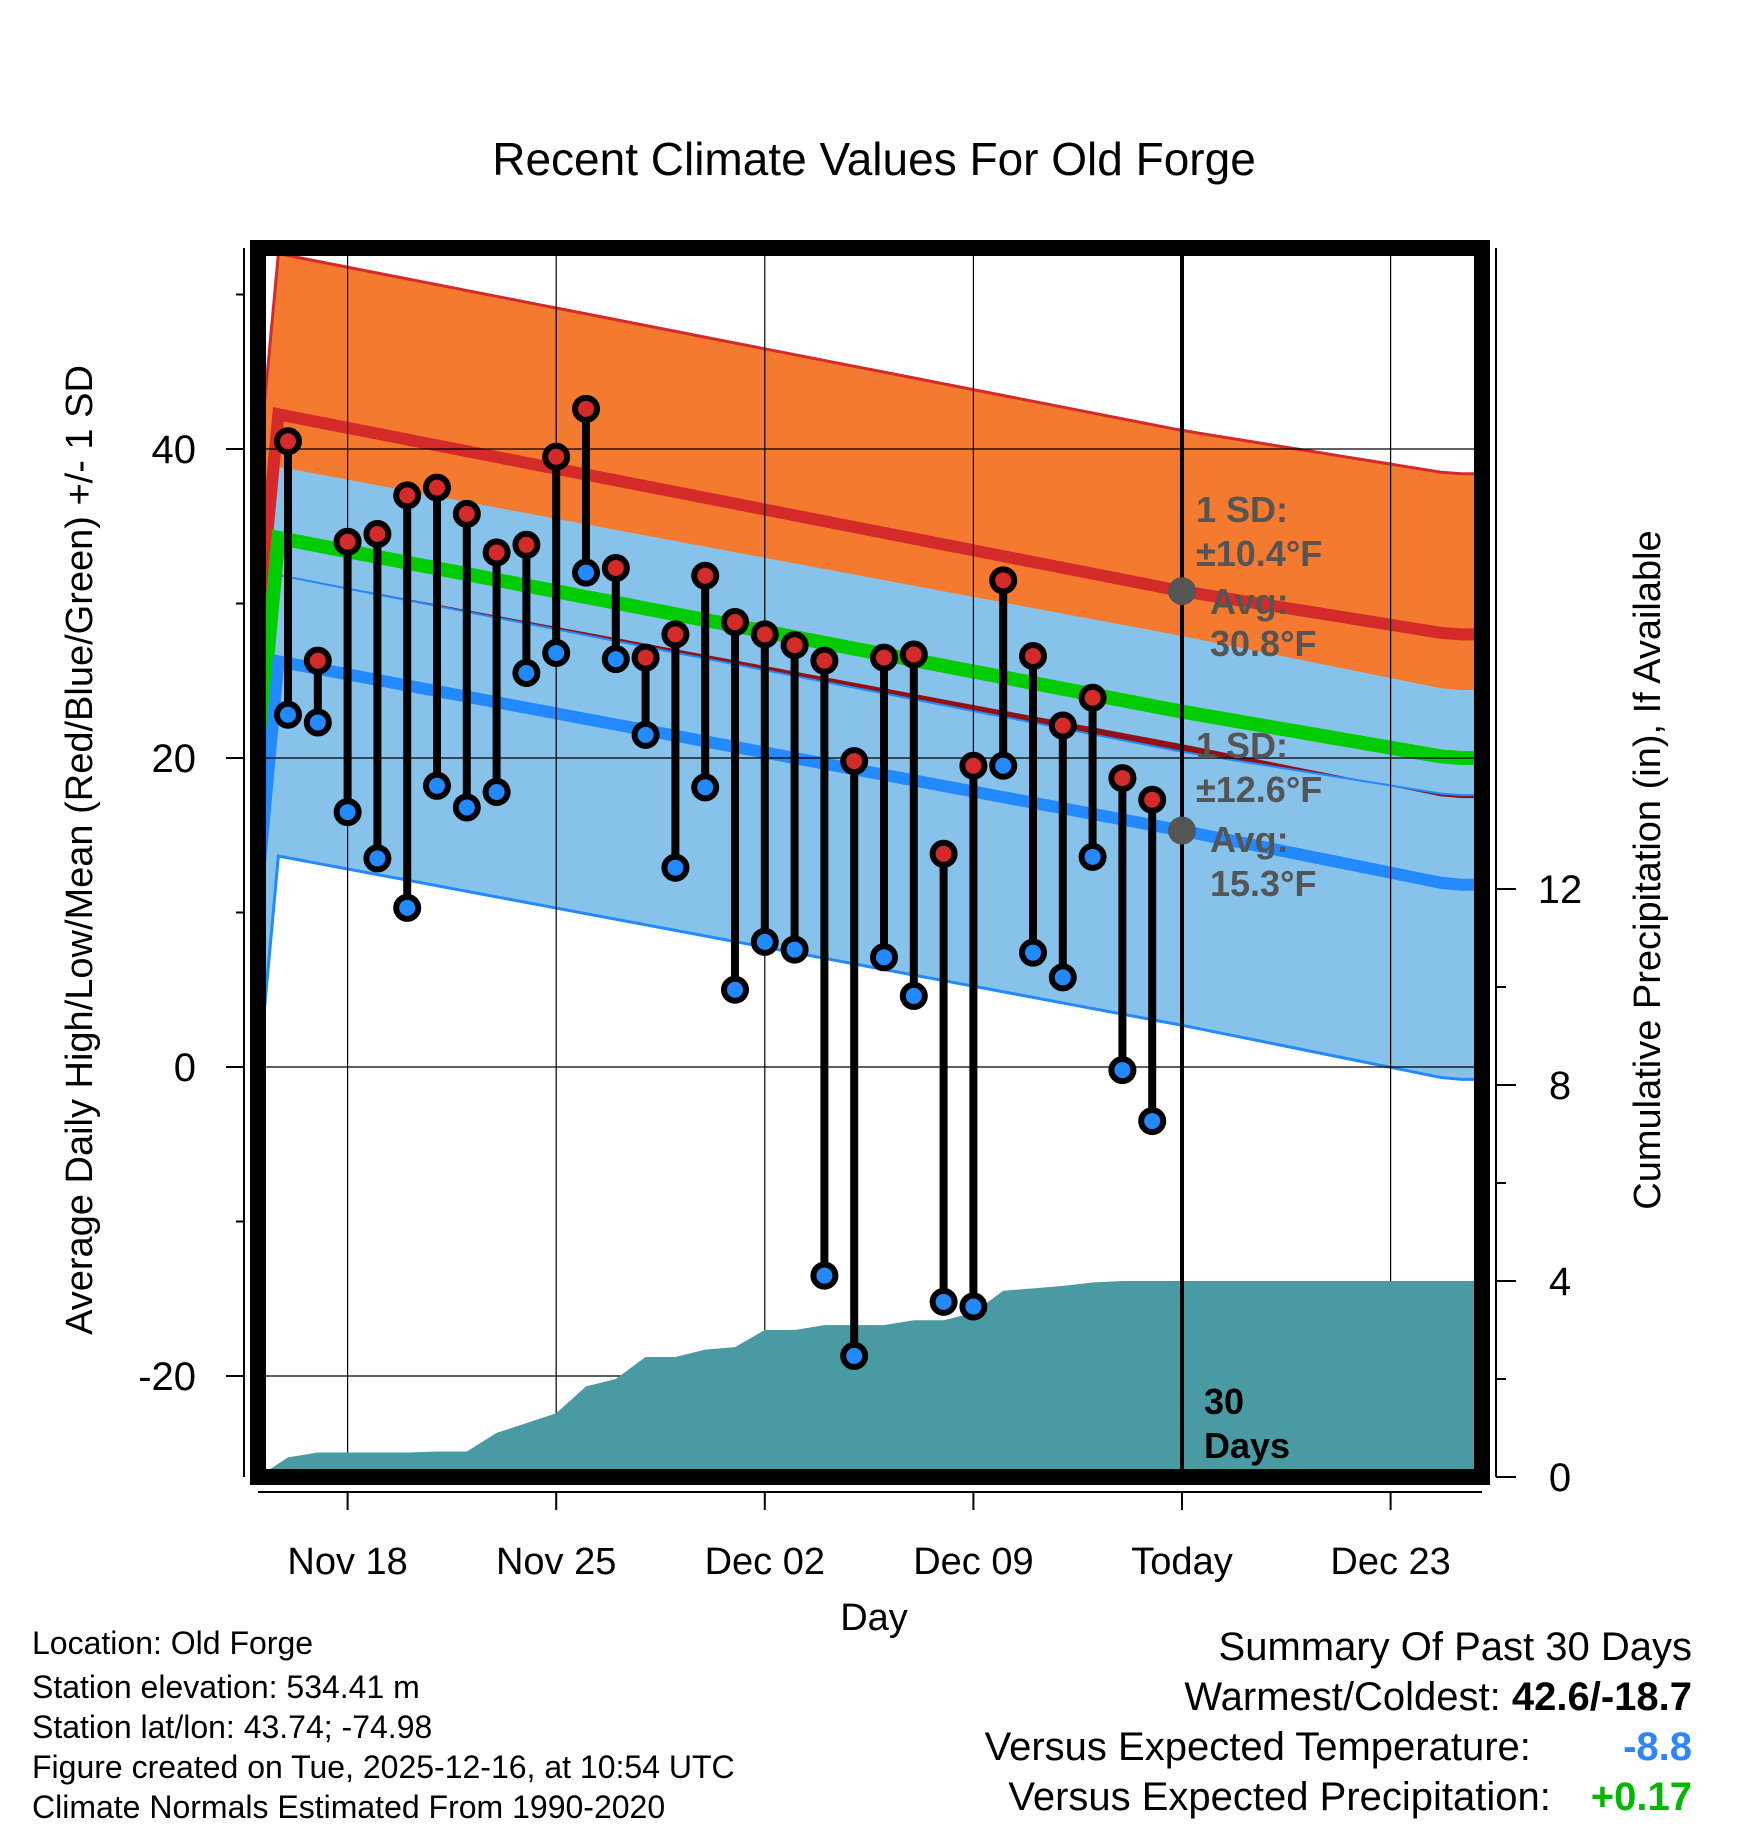 This screenshot has height=1828, width=1748. What do you see at coordinates (556, 1562) in the screenshot?
I see `bottom-tick-label: Nov 25` at bounding box center [556, 1562].